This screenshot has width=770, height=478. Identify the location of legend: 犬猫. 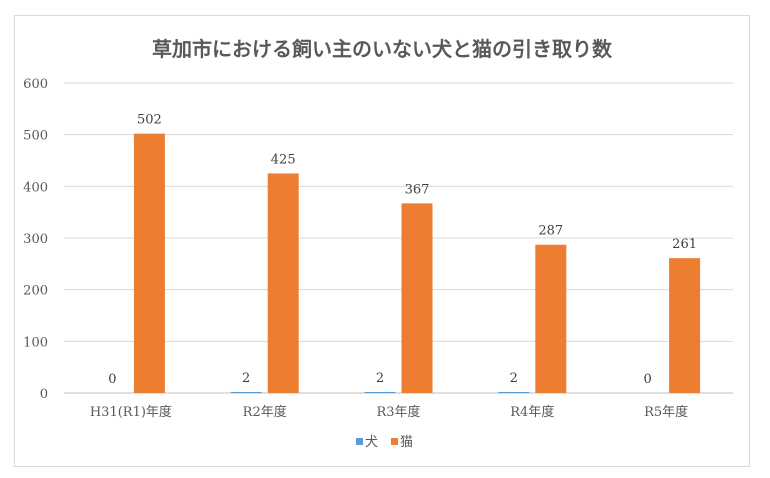
(384, 442).